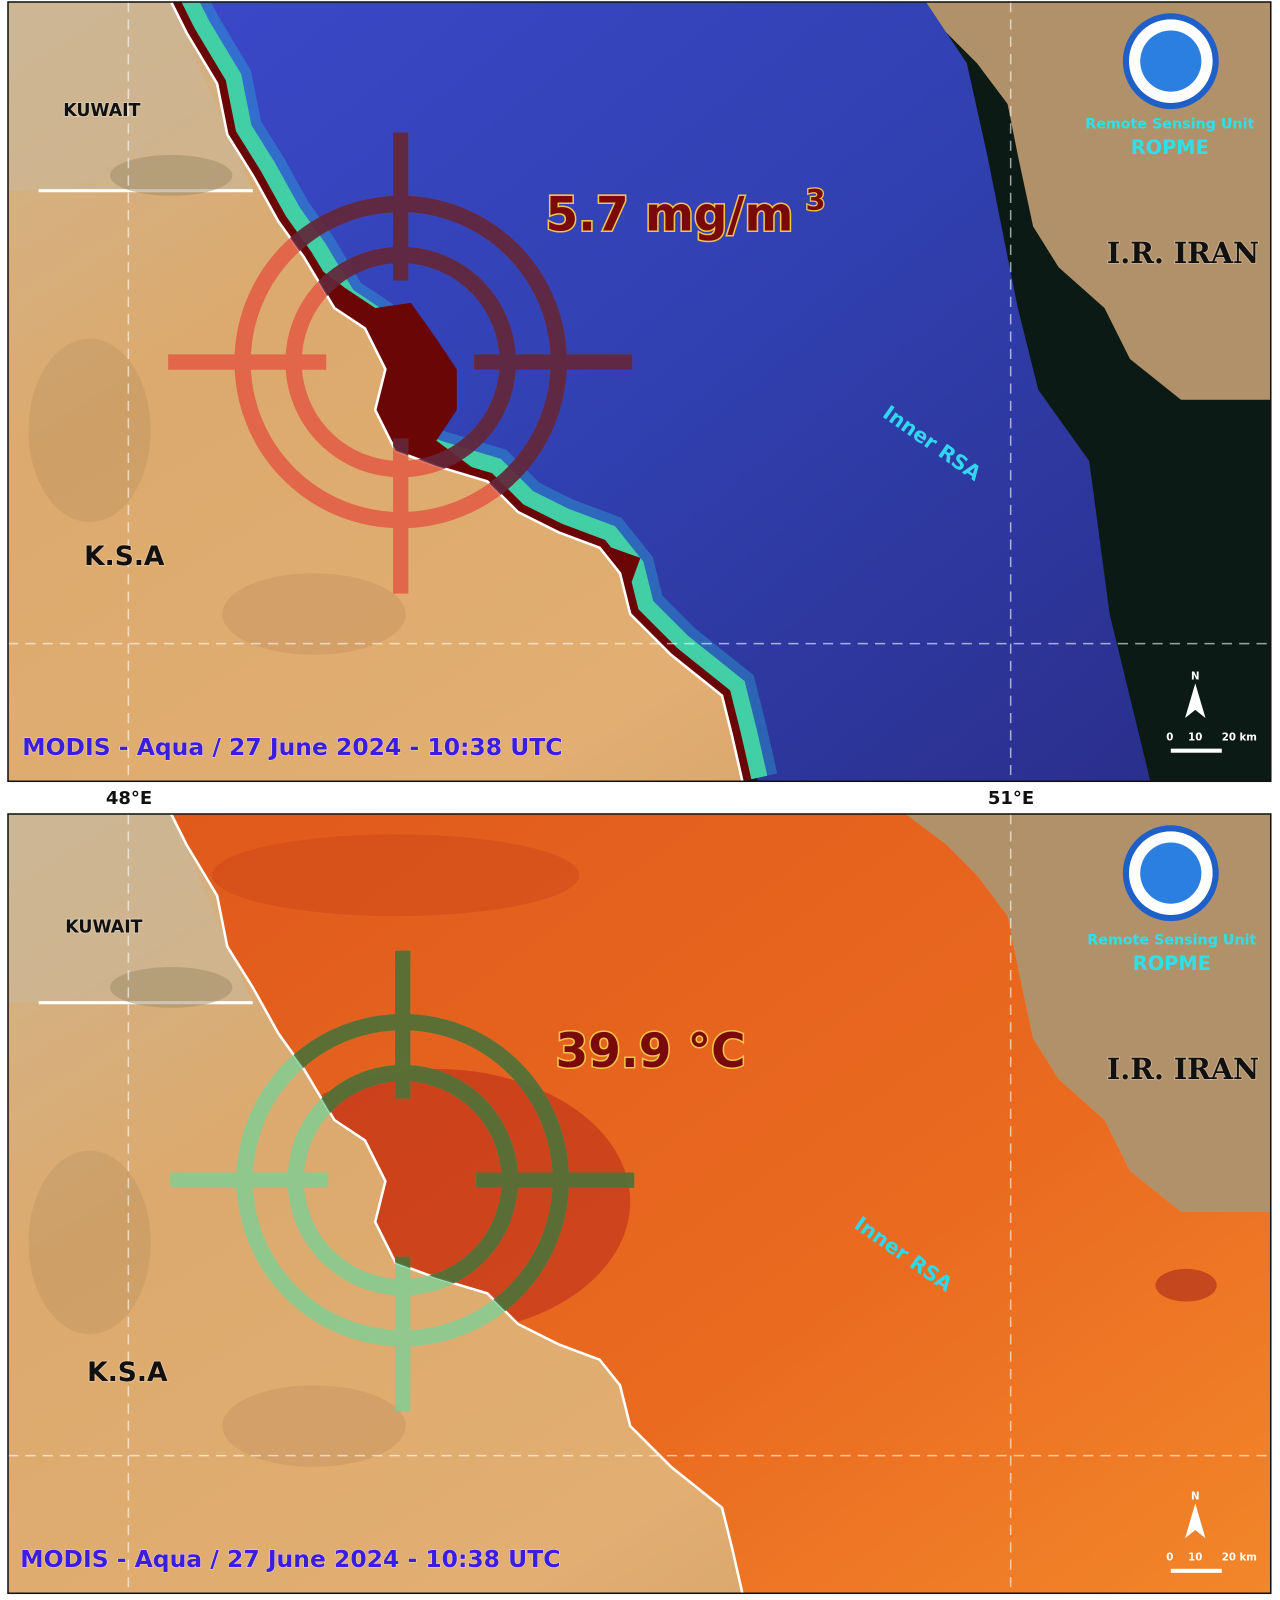  Describe the element at coordinates (129, 798) in the screenshot. I see `longitude-label: 48°E` at that location.